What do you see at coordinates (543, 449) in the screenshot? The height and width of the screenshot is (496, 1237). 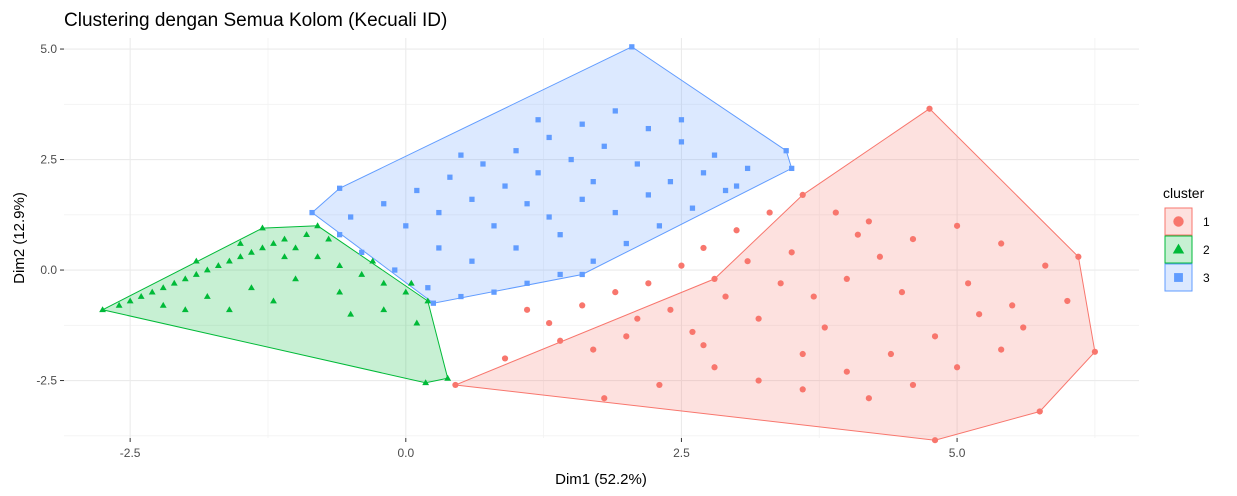 I see `x-axis-ticks: -2.5 0.0 2.5 5.0` at bounding box center [543, 449].